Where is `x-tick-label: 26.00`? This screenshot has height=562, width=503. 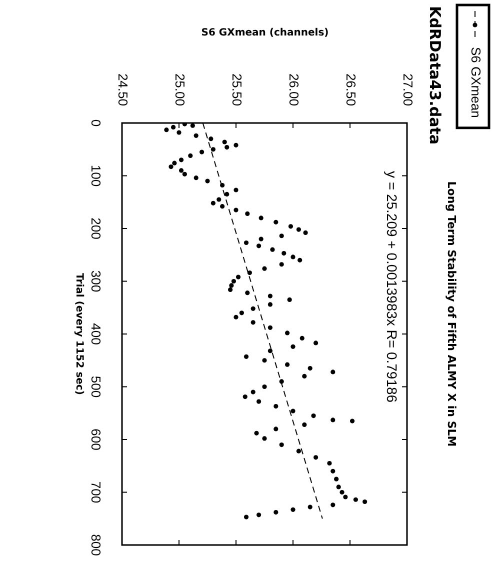
x-tick-label: 26.00 is located at coordinates (294, 89).